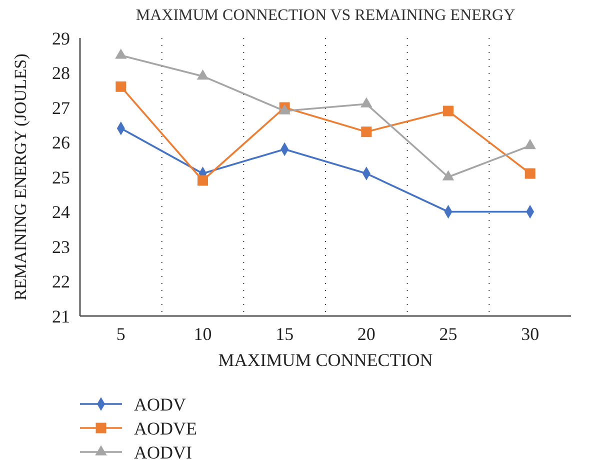 This screenshot has height=468, width=591. Describe the element at coordinates (61, 282) in the screenshot. I see `y-tick-label: 22` at that location.